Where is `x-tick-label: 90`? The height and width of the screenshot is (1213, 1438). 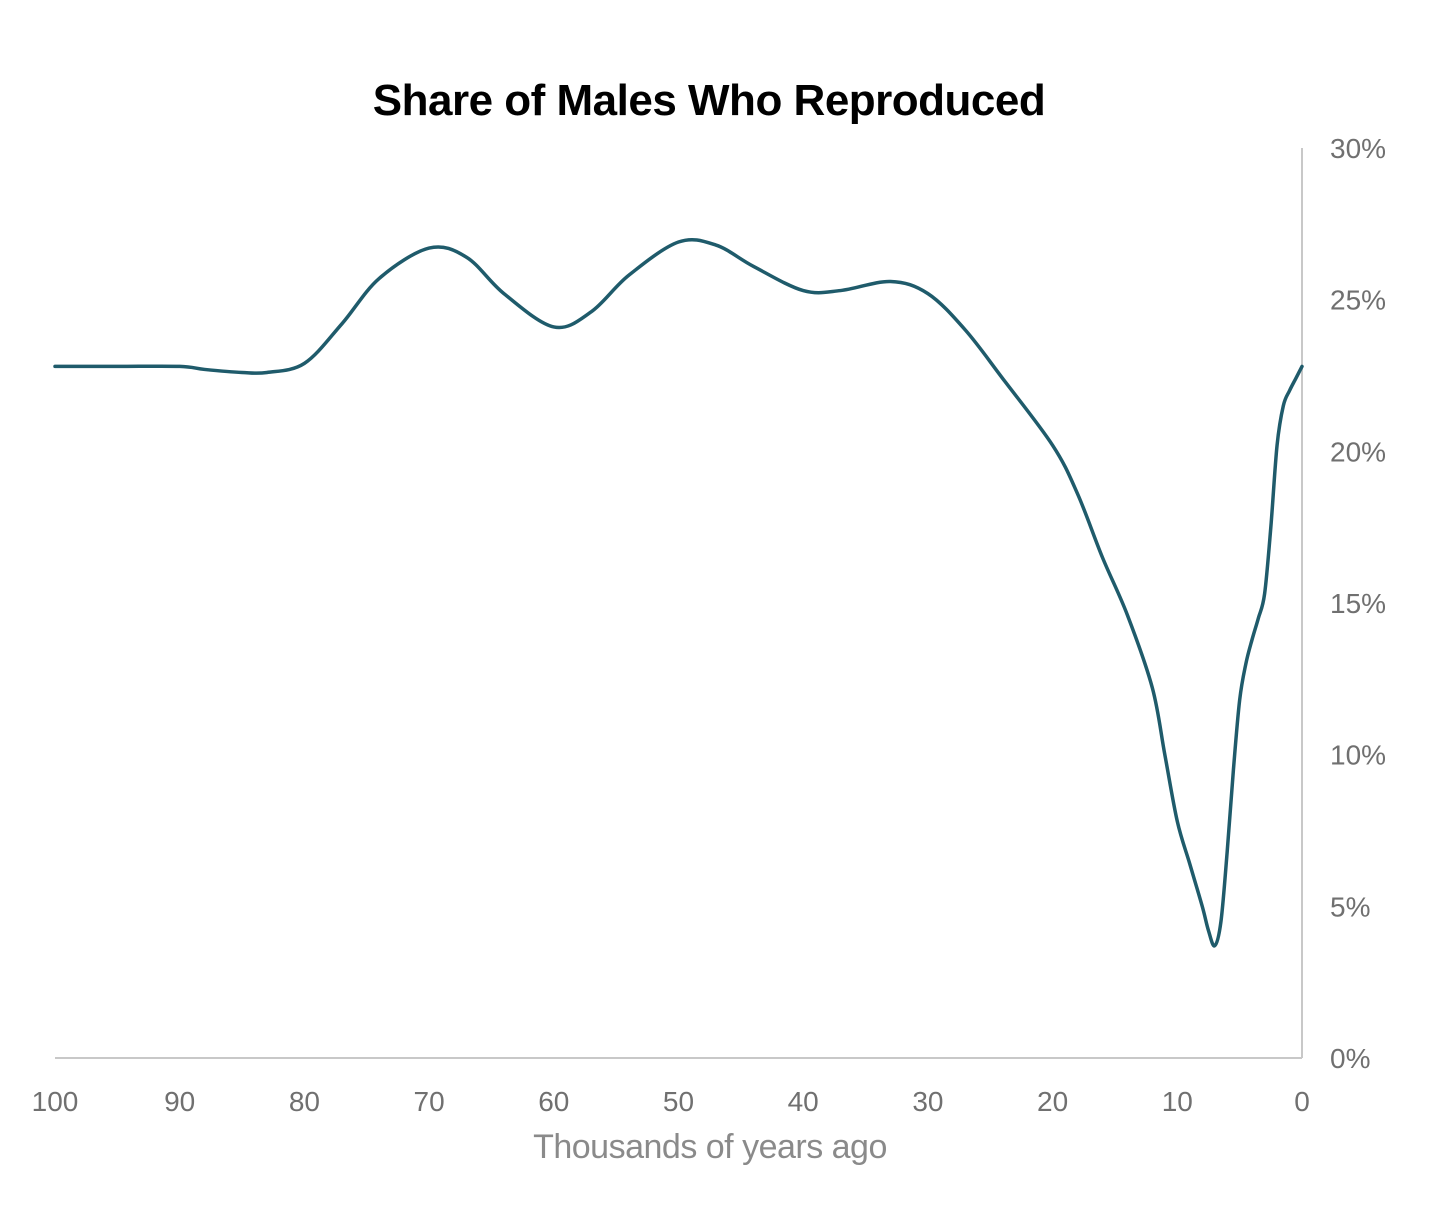 x-tick-label: 90 is located at coordinates (179, 1101).